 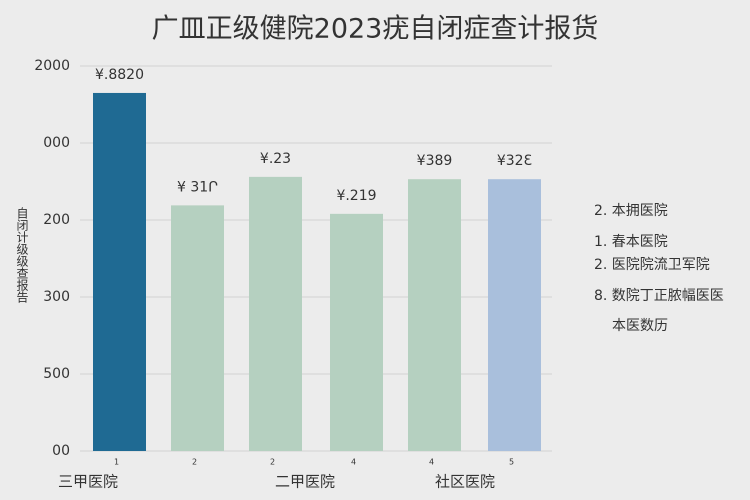 What do you see at coordinates (197, 187) in the screenshot?
I see `bar-label: ¥ 31Ր` at bounding box center [197, 187].